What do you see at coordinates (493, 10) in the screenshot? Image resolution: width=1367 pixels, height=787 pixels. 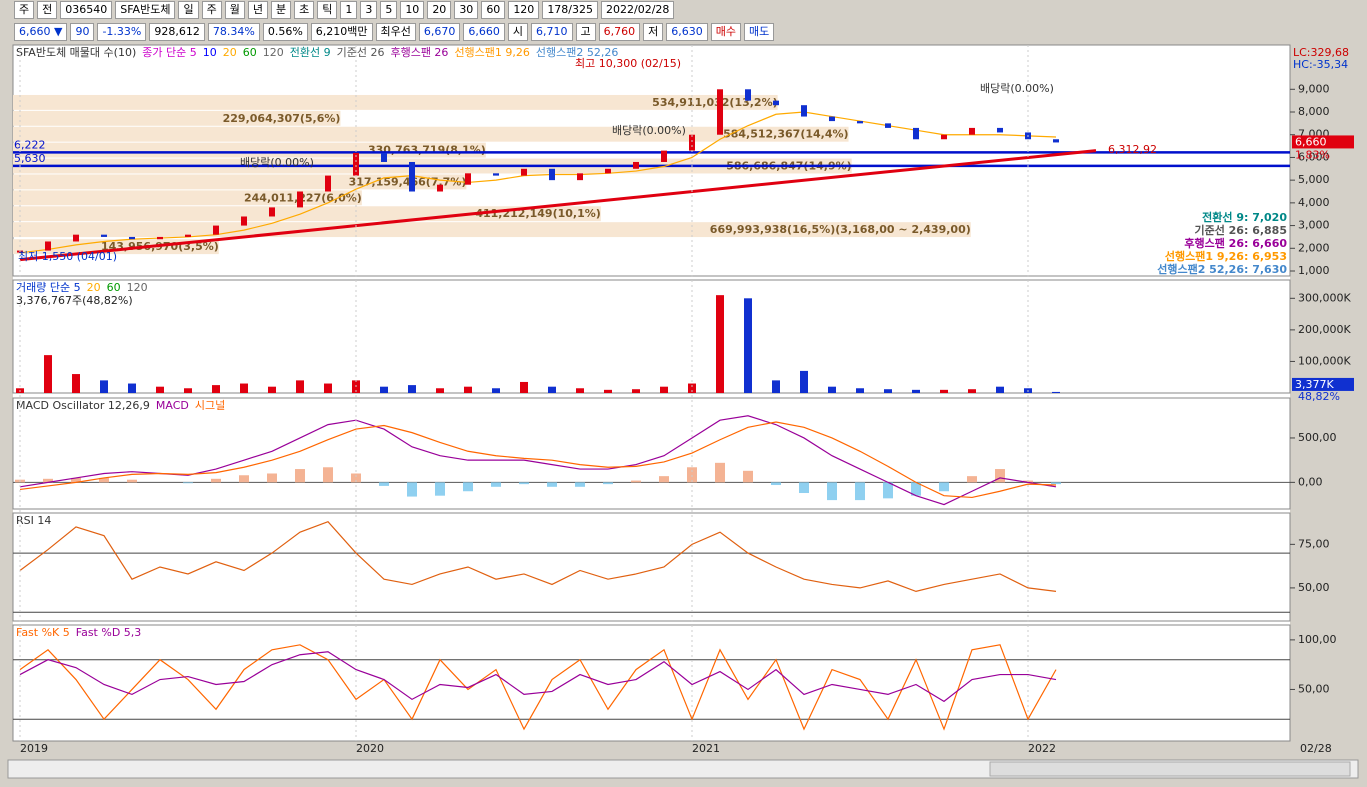 I see `toolbar-item: 60` at bounding box center [493, 10].